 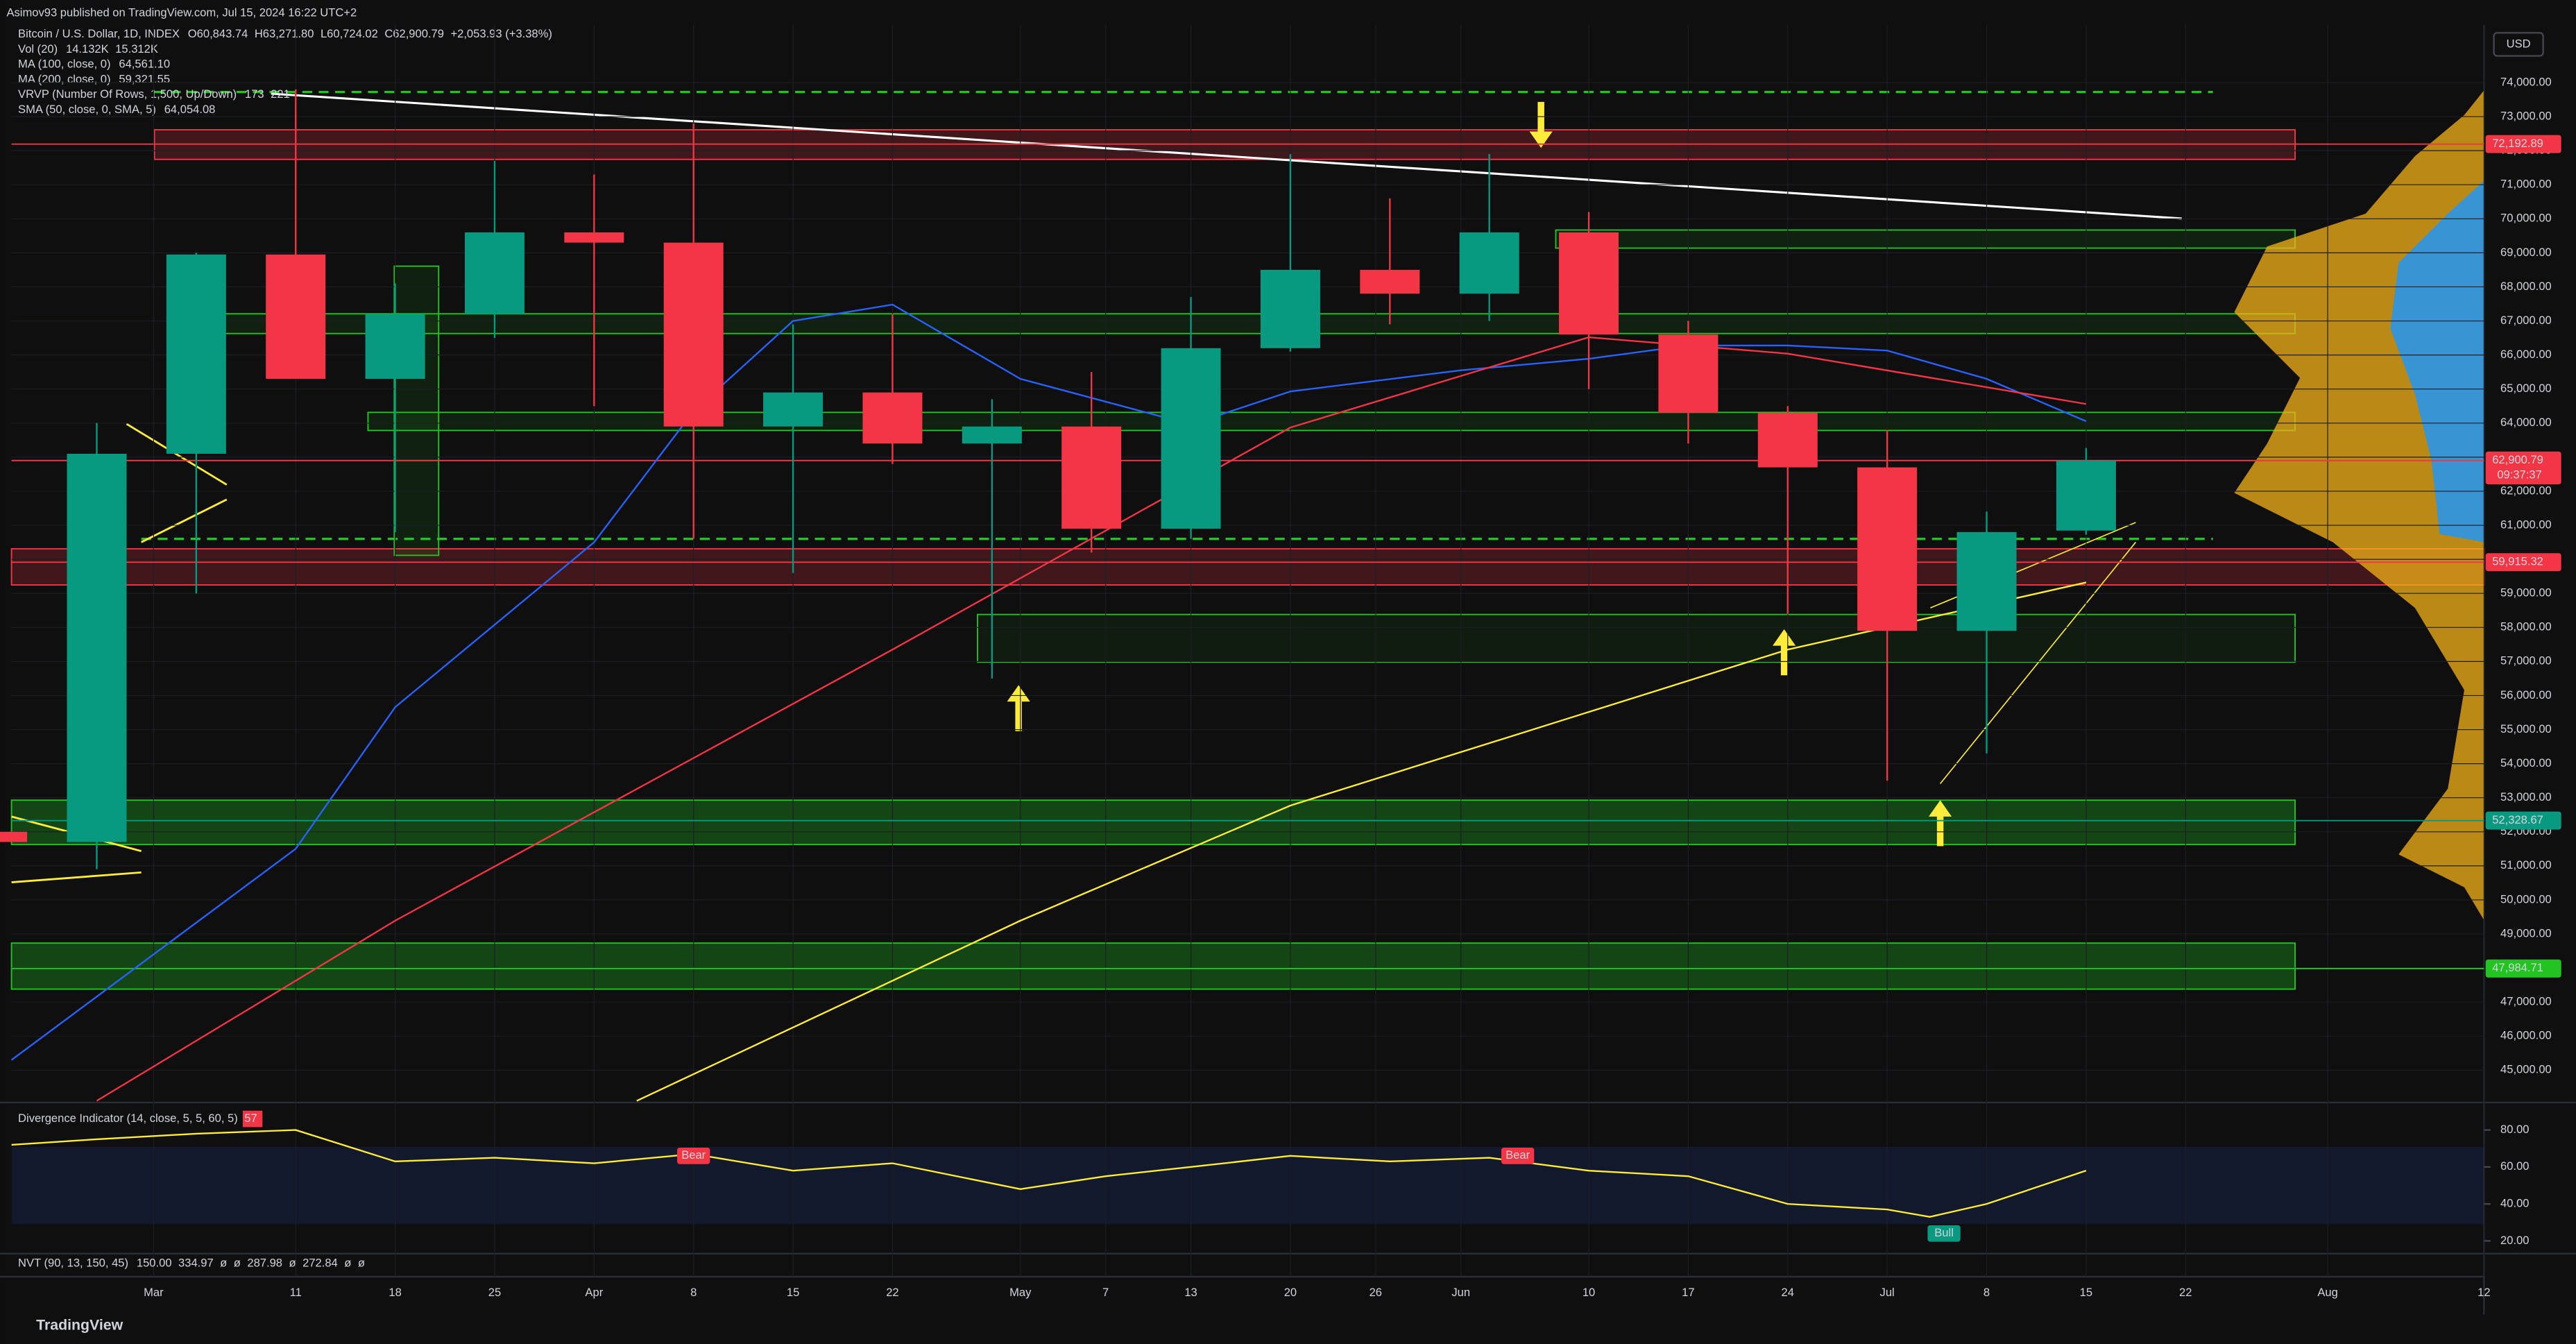 What do you see at coordinates (2437, 361) in the screenshot?
I see `volume-profile` at bounding box center [2437, 361].